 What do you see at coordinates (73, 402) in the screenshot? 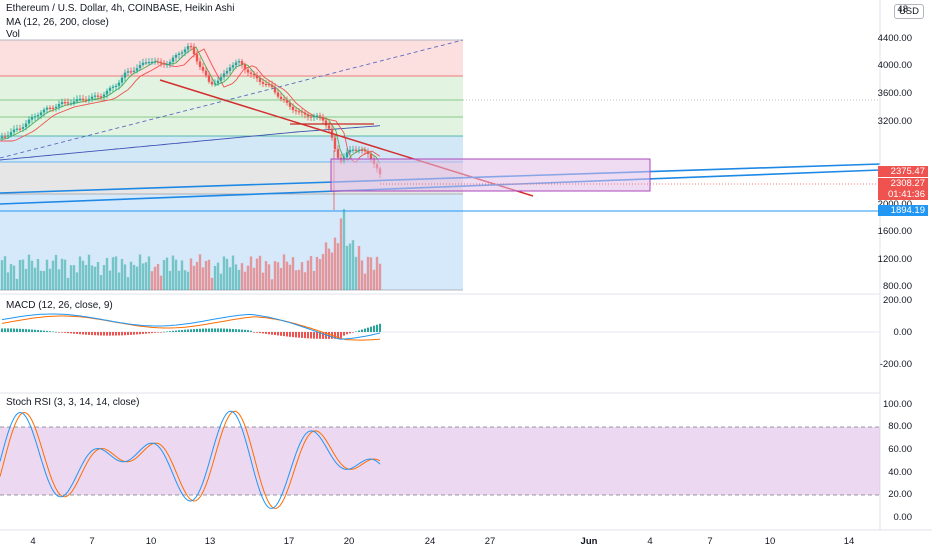
I see `stoch-rsi-legend: Stoch RSI (3, 3, 14, 14, close)` at bounding box center [73, 402].